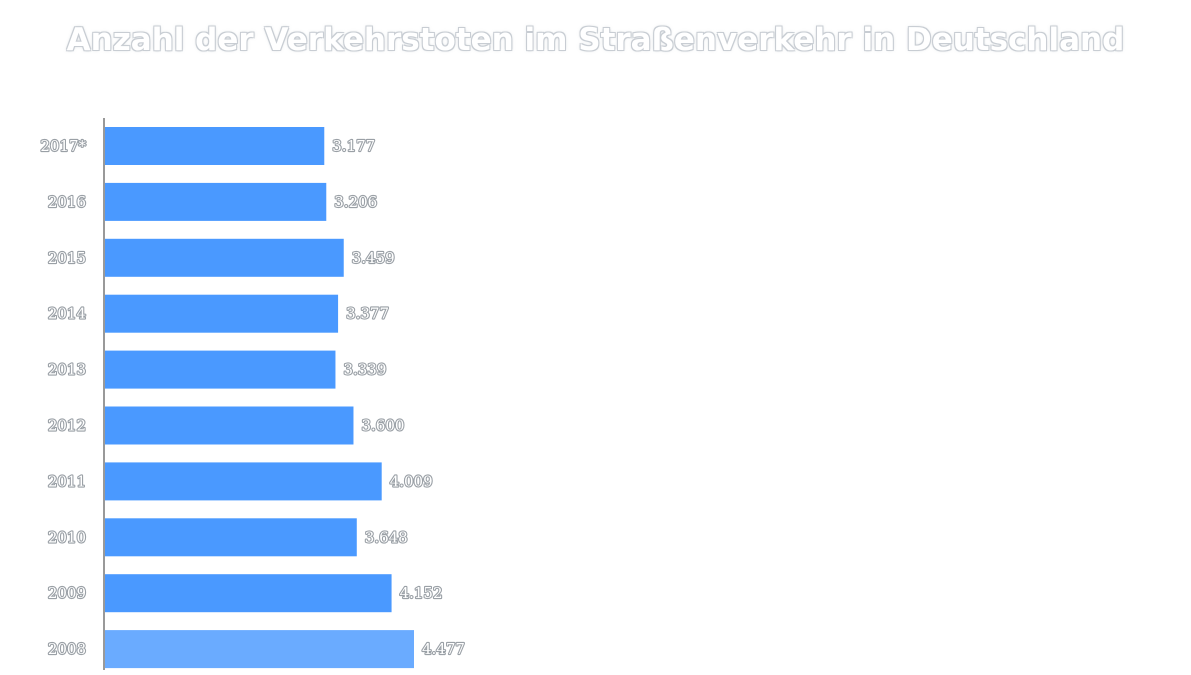  Describe the element at coordinates (353, 146) in the screenshot. I see `value-data-label: 3.177` at that location.